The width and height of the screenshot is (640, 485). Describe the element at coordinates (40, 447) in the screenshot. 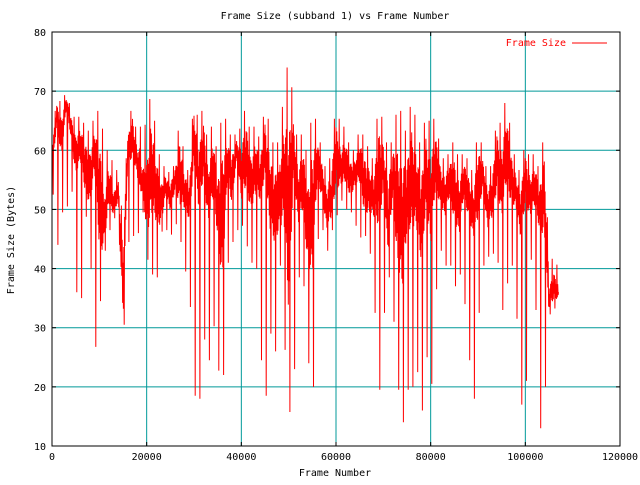

I see `y-tick-label: 10` at that location.